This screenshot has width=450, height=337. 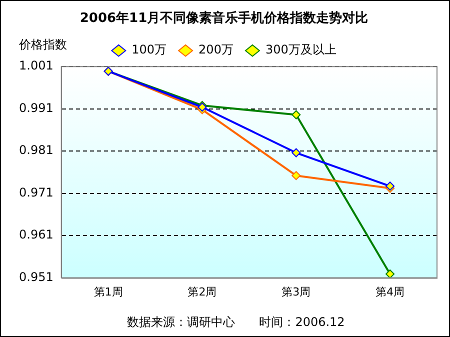 I want to click on y-tick-label: 0.951, so click(x=36, y=277).